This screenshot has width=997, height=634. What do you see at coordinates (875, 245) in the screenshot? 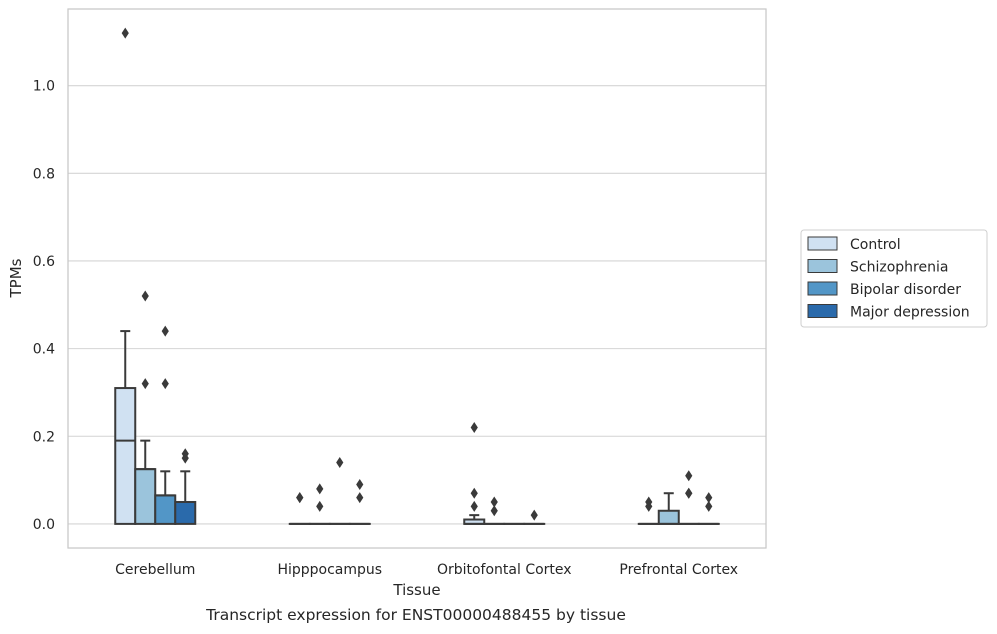
I see `legend-label: Control` at bounding box center [875, 245].